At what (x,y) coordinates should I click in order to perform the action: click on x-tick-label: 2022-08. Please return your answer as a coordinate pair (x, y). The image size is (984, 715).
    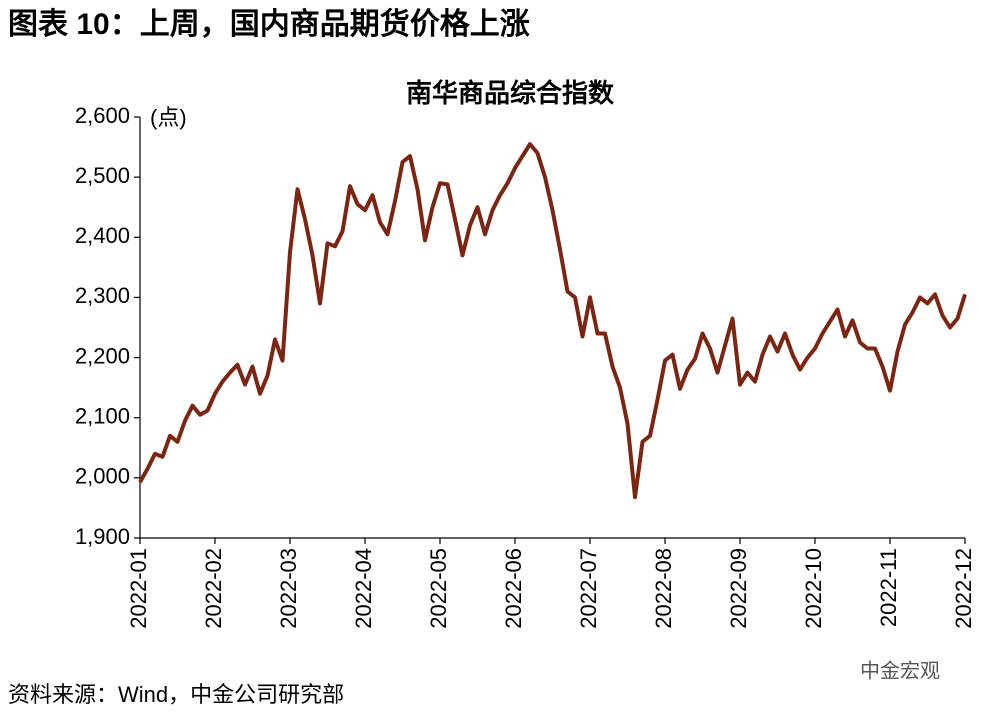
    Looking at the image, I should click on (663, 588).